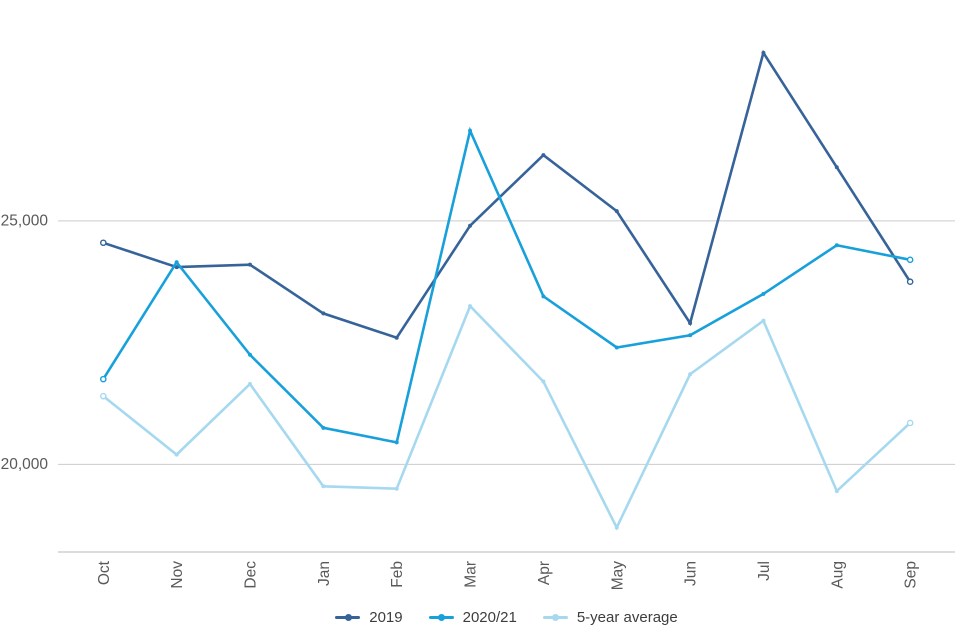 Image resolution: width=960 pixels, height=640 pixels. Describe the element at coordinates (25, 464) in the screenshot. I see `y-axis-tick-label: 20,000` at that location.